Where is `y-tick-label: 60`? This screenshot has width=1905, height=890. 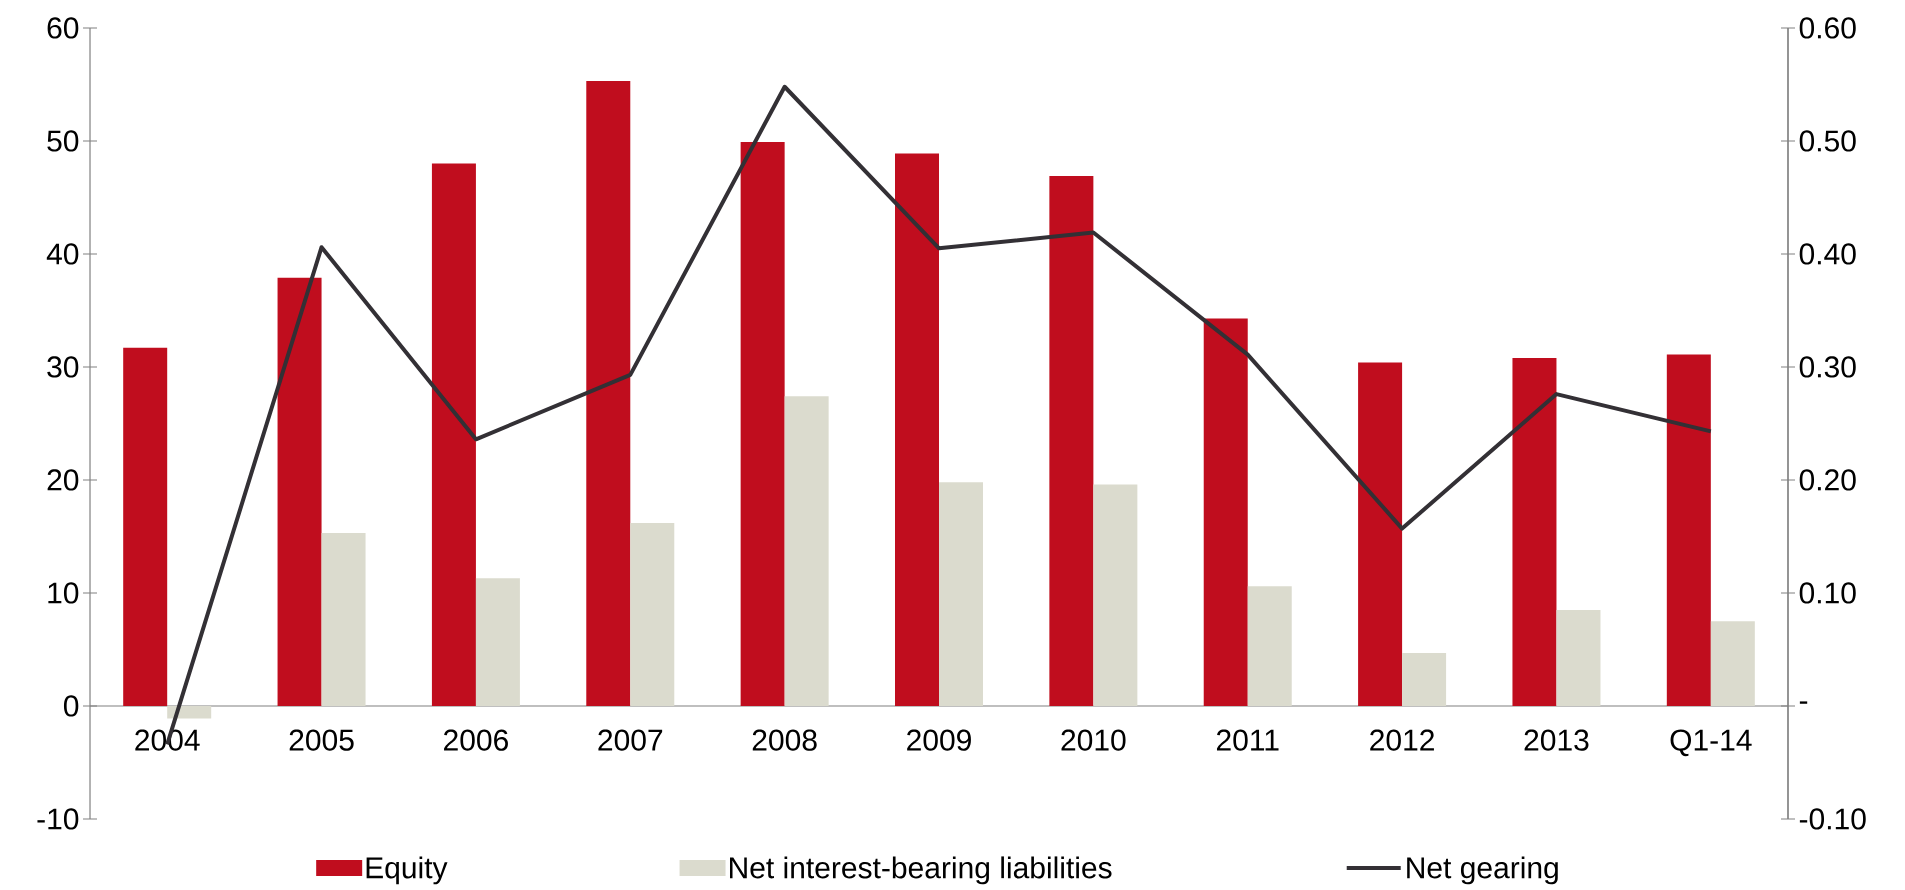 y-tick-label: 60 is located at coordinates (63, 28).